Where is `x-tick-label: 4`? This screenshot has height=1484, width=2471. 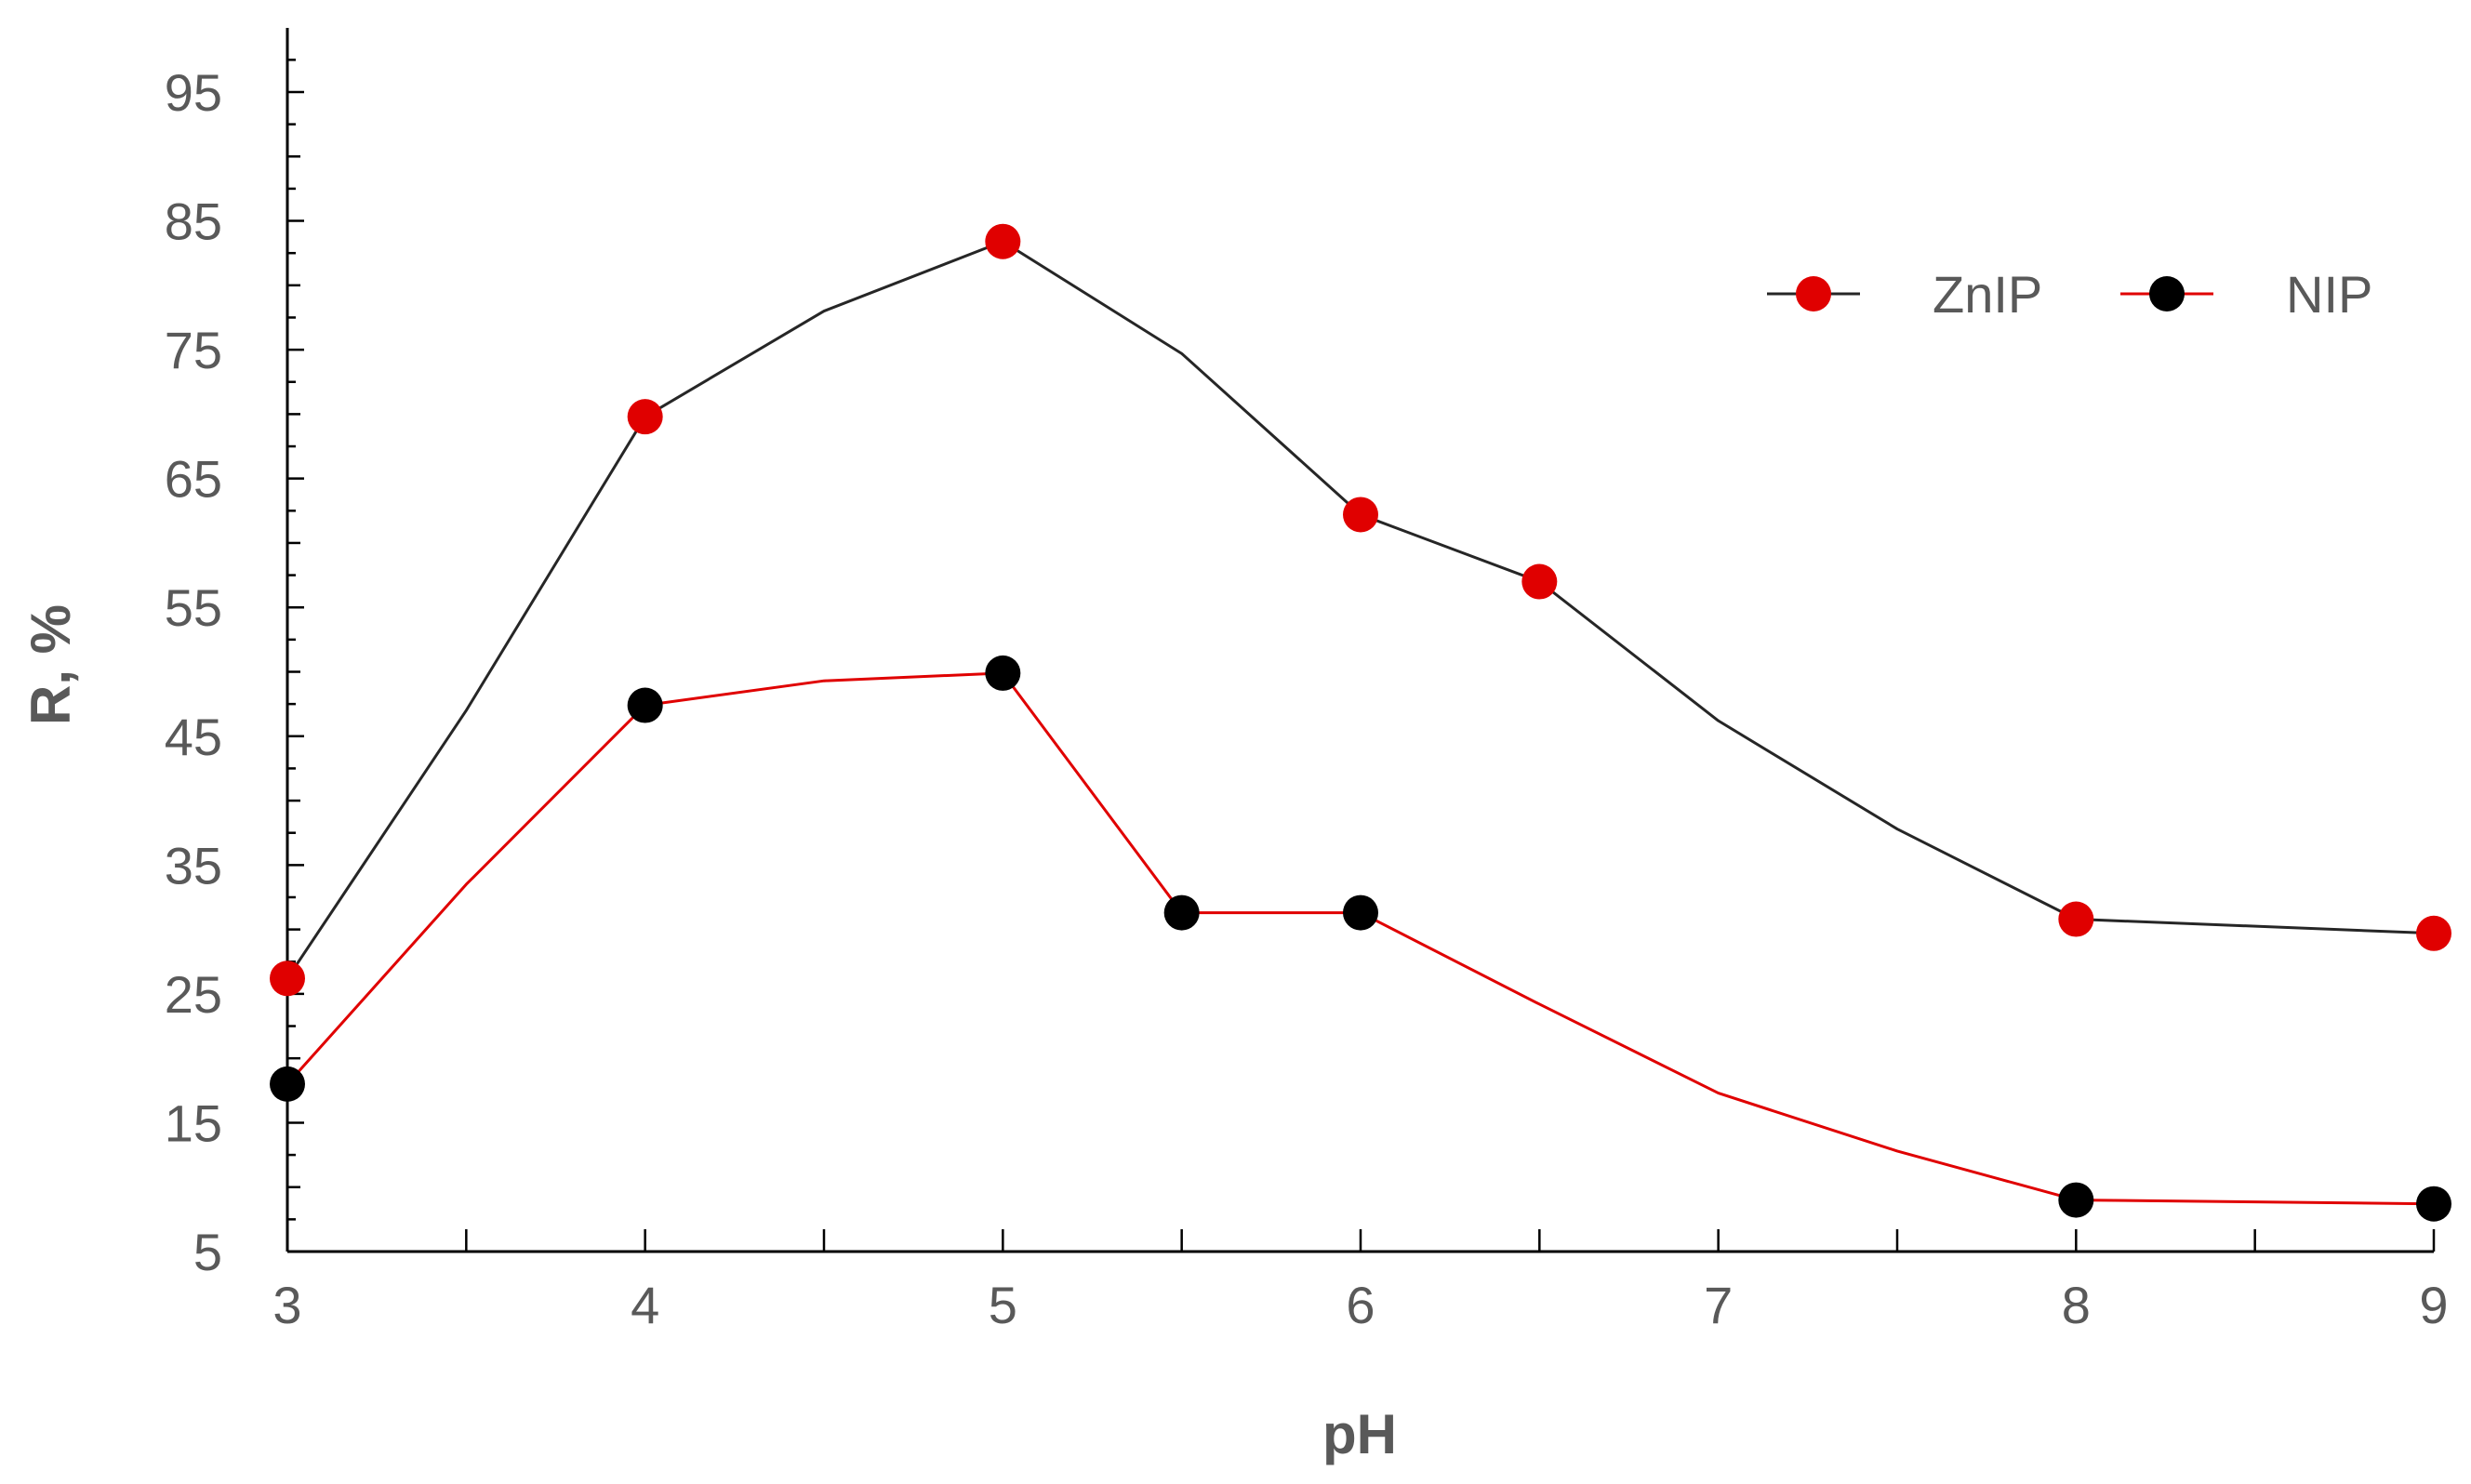 x-tick-label: 4 is located at coordinates (645, 1305).